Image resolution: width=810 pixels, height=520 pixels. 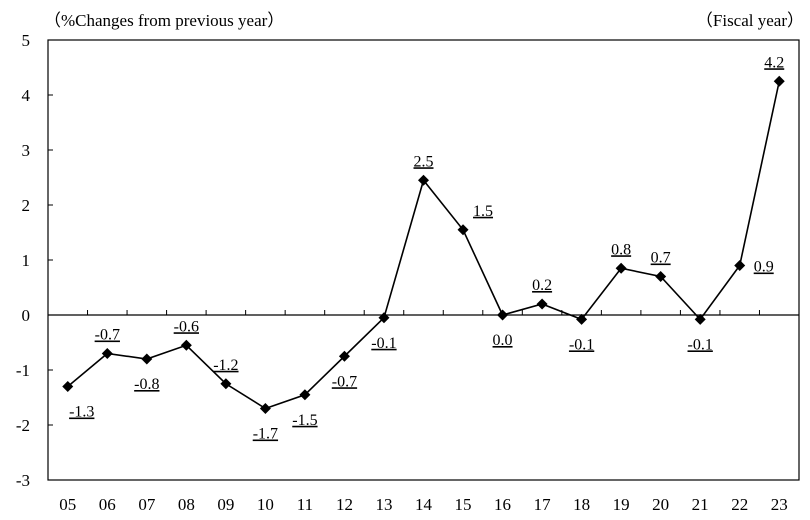 What do you see at coordinates (542, 285) in the screenshot?
I see `data-label: 0.2` at bounding box center [542, 285].